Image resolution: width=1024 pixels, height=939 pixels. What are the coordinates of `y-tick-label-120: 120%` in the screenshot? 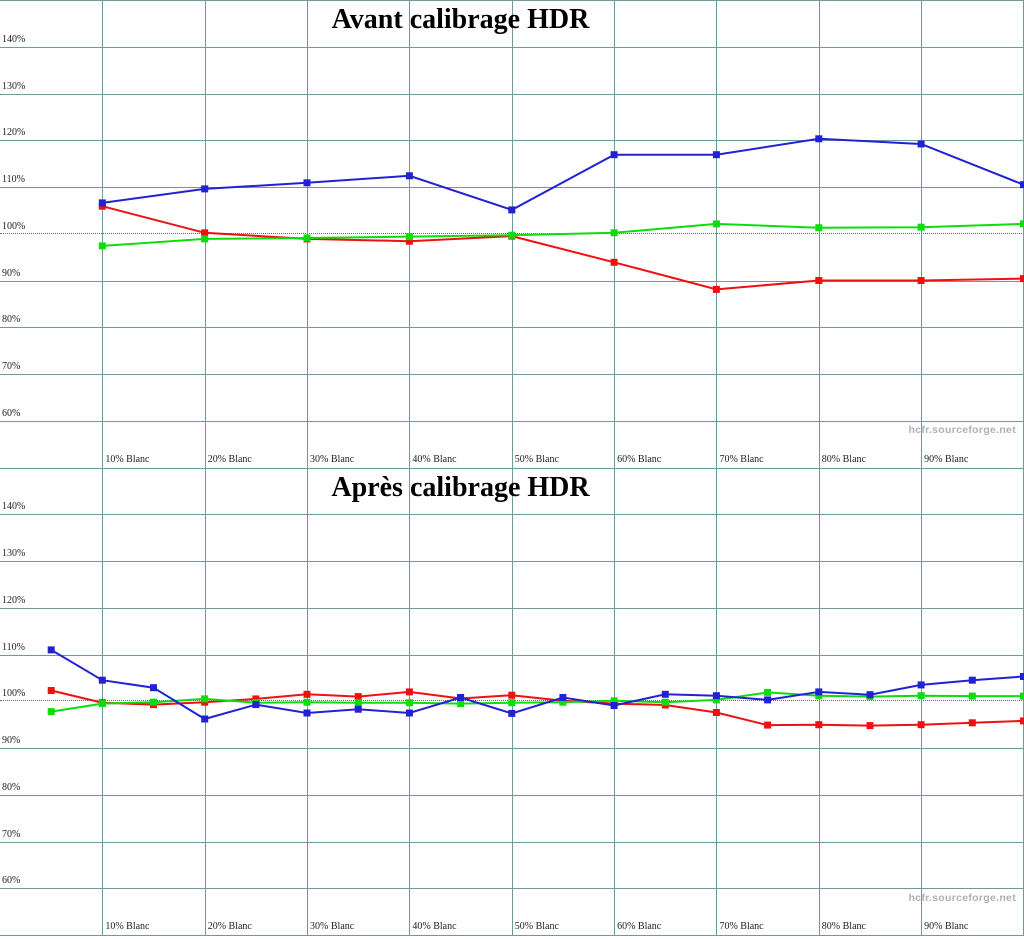 It's located at (14, 133).